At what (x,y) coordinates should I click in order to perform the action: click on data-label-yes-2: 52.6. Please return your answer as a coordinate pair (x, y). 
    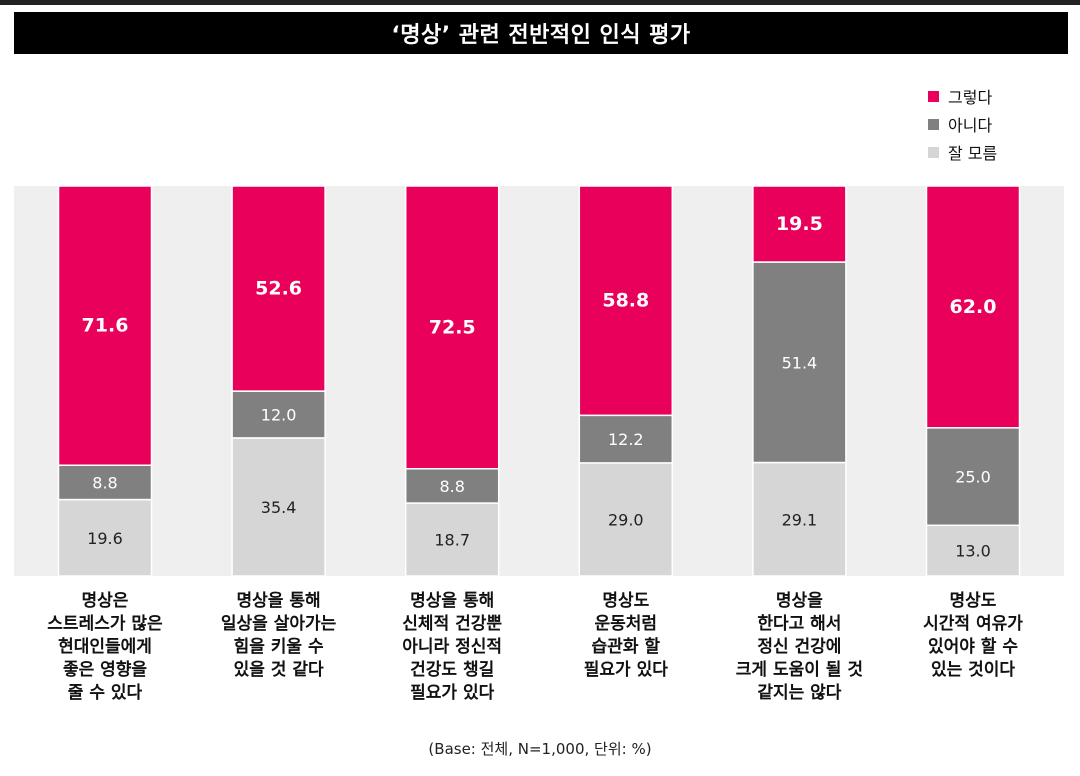
    Looking at the image, I should click on (278, 289).